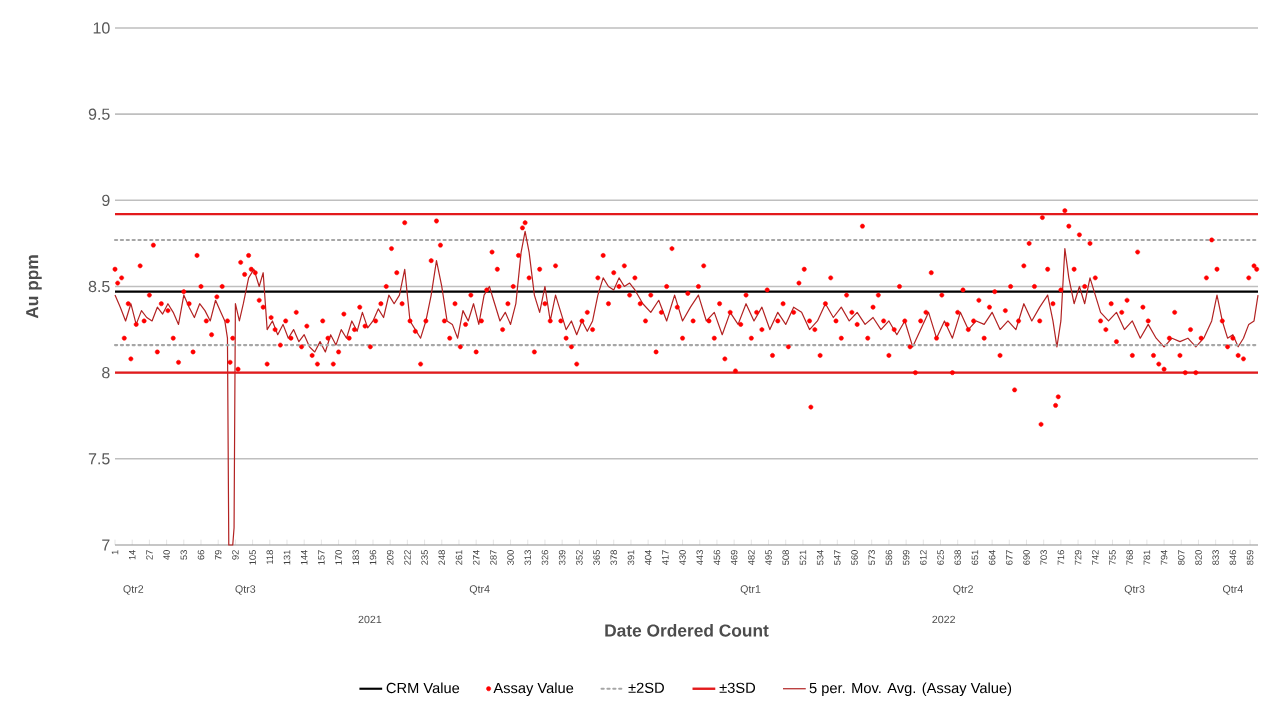 The width and height of the screenshot is (1285, 727). What do you see at coordinates (184, 555) in the screenshot?
I see `x-tick-label: 53` at bounding box center [184, 555].